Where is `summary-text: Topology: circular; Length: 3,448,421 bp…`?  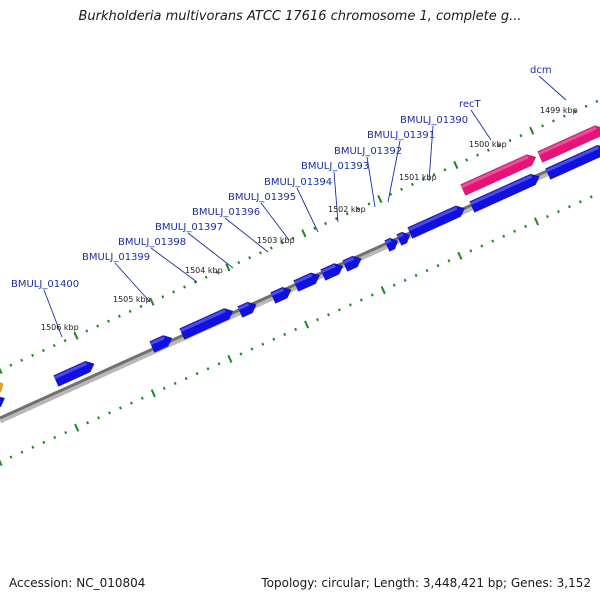 summary-text: Topology: circular; Length: 3,448,421 bp… is located at coordinates (426, 583).